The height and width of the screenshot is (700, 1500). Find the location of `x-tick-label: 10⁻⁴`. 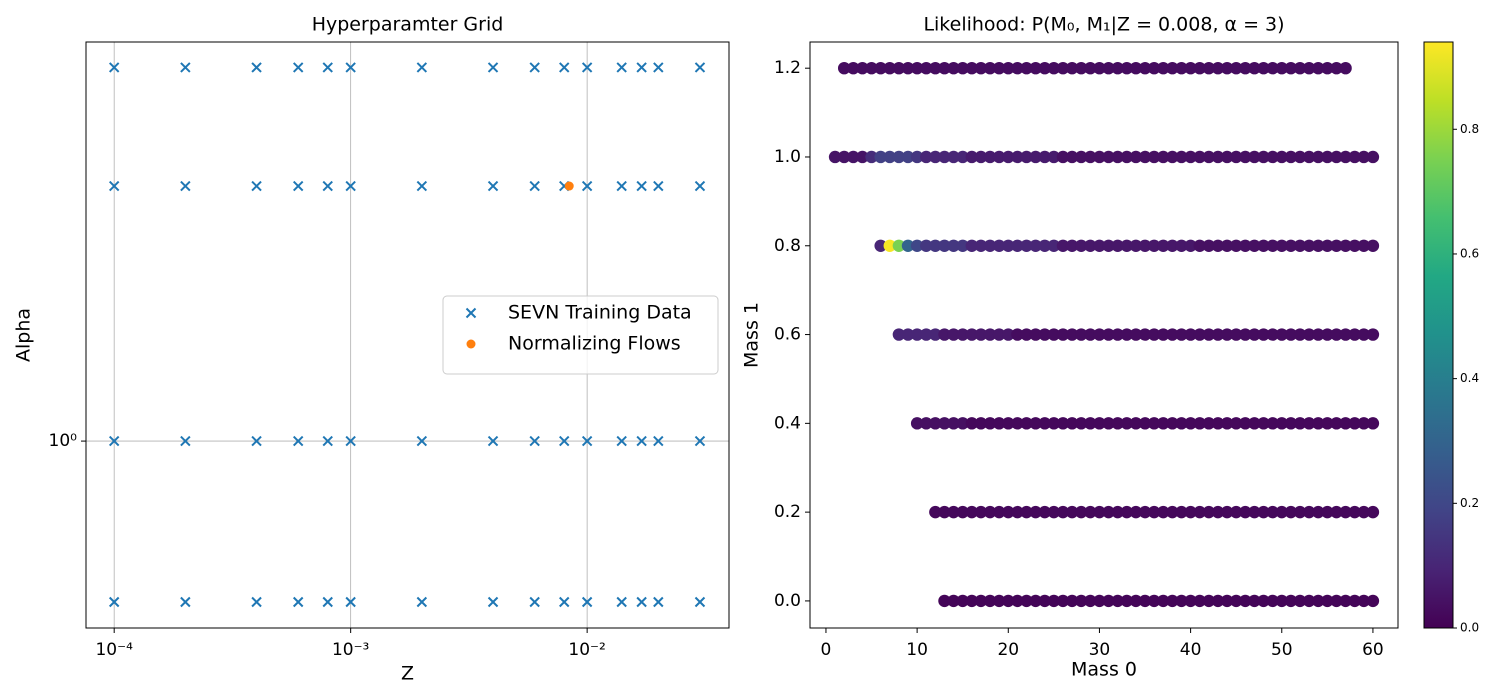

x-tick-label: 10⁻⁴ is located at coordinates (114, 650).